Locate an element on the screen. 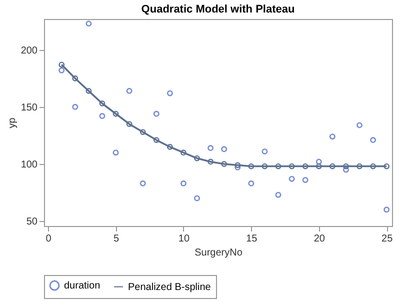  x-axis-title: SurgeryNo is located at coordinates (218, 253).